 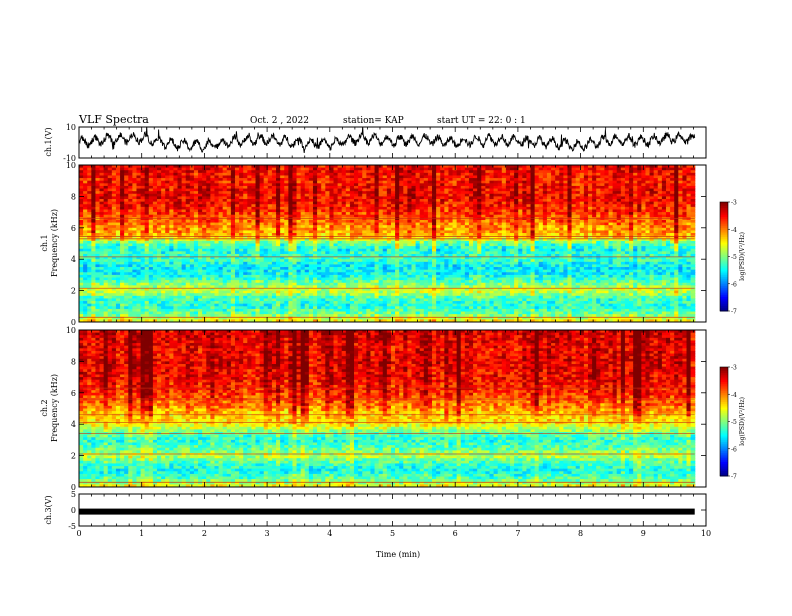 I want to click on ch1-waveform-line, so click(x=387, y=139).